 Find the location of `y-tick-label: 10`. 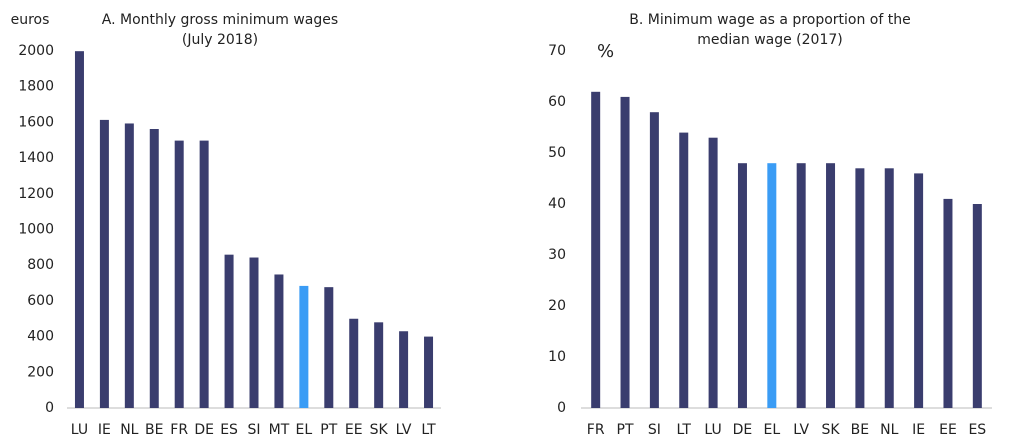

y-tick-label: 10 is located at coordinates (557, 357).